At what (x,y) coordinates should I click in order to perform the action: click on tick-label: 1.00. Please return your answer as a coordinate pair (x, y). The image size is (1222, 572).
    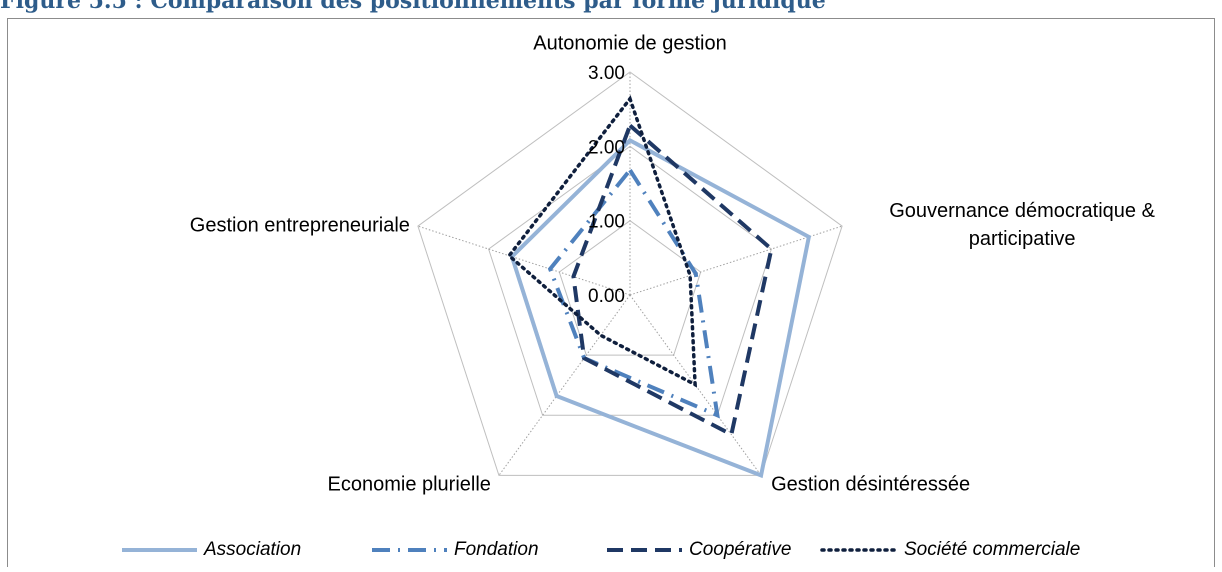
    Looking at the image, I should click on (606, 222).